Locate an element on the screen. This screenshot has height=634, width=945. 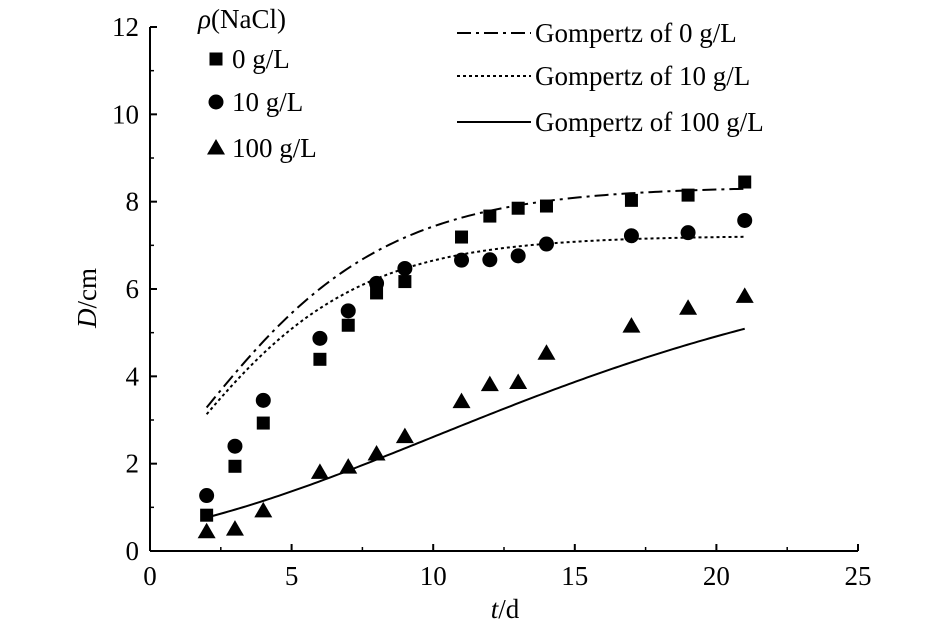
marker-legend: 0 g/L 10 g/L 100 g/L is located at coordinates (262, 103).